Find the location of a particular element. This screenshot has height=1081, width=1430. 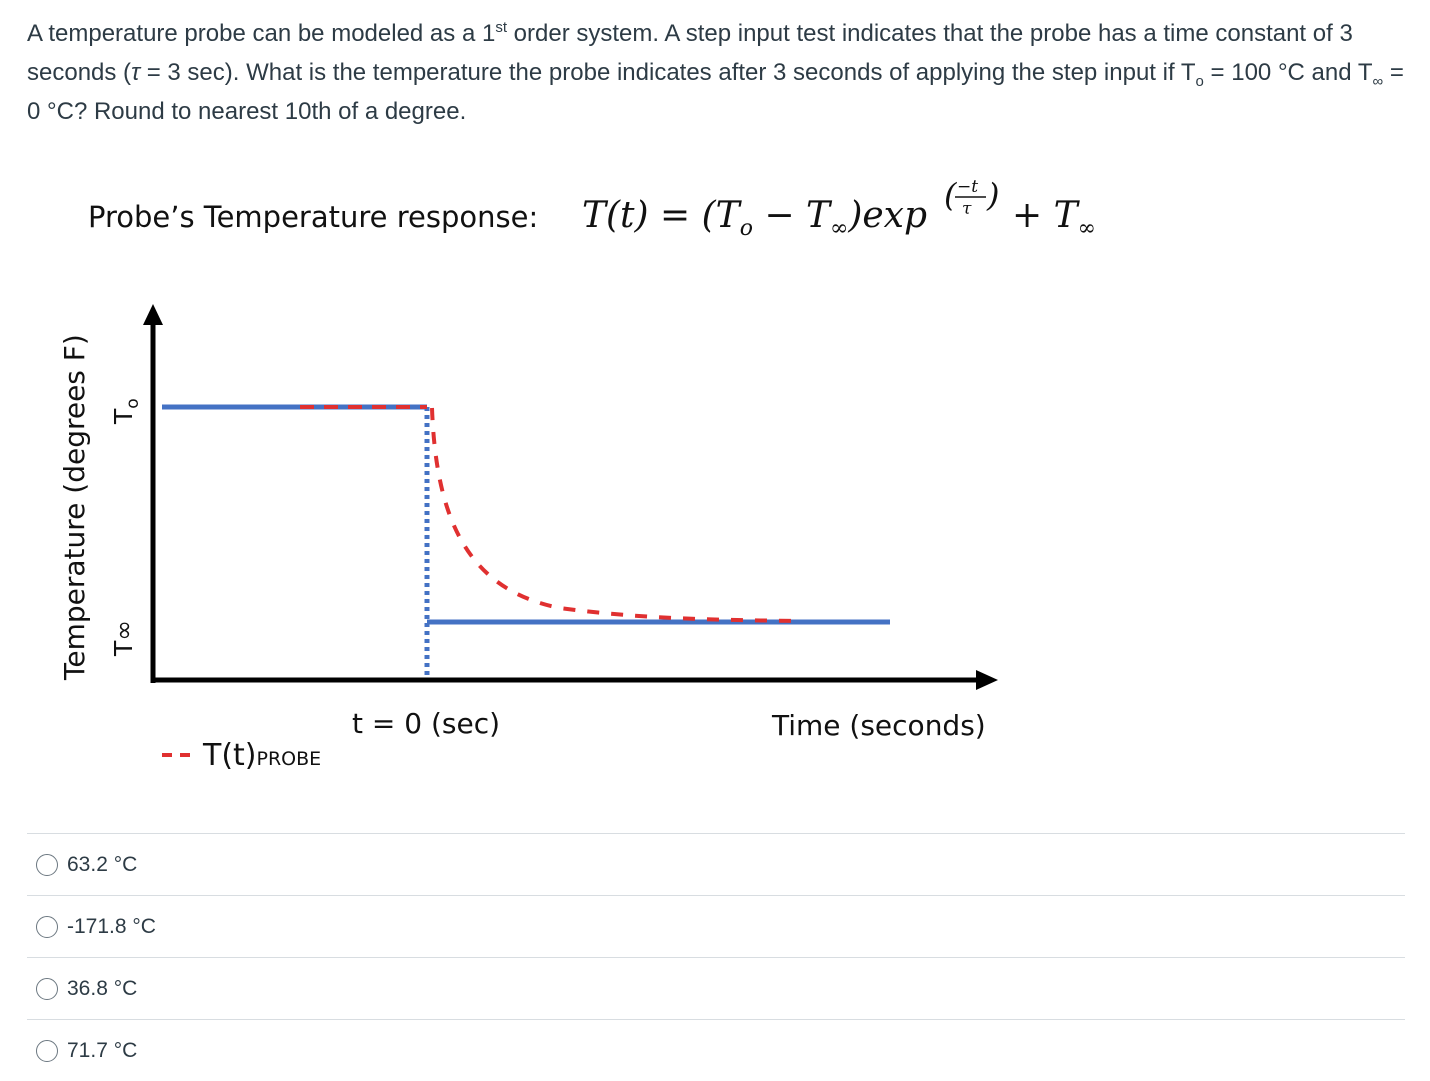

subscript-inf: ∞ is located at coordinates (1378, 81).